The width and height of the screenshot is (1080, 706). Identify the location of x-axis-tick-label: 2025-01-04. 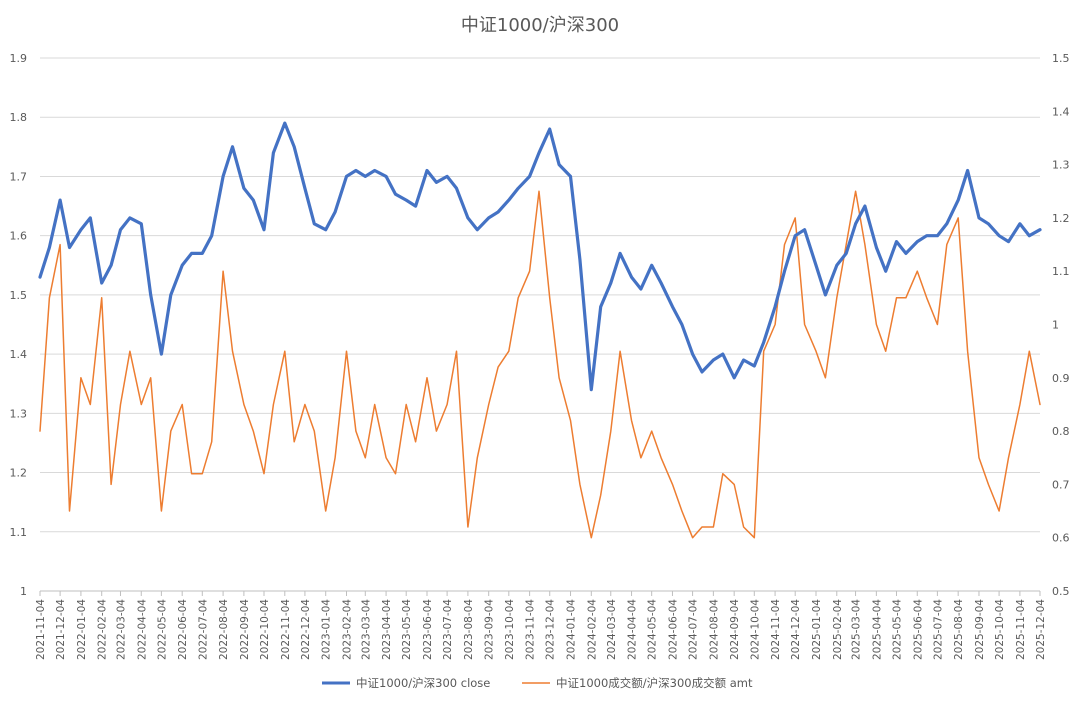
(817, 629).